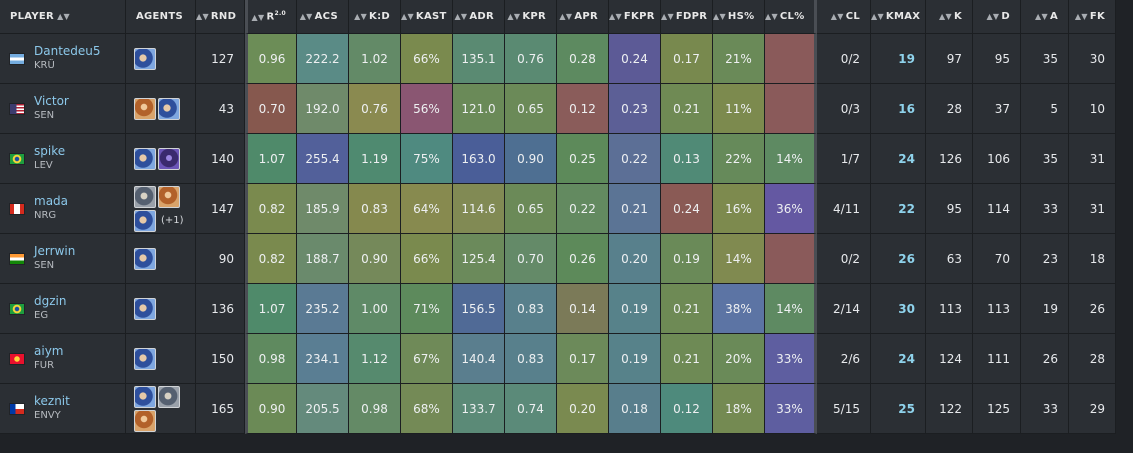 The width and height of the screenshot is (1133, 453). What do you see at coordinates (45, 215) in the screenshot?
I see `player-team: NRG` at bounding box center [45, 215].